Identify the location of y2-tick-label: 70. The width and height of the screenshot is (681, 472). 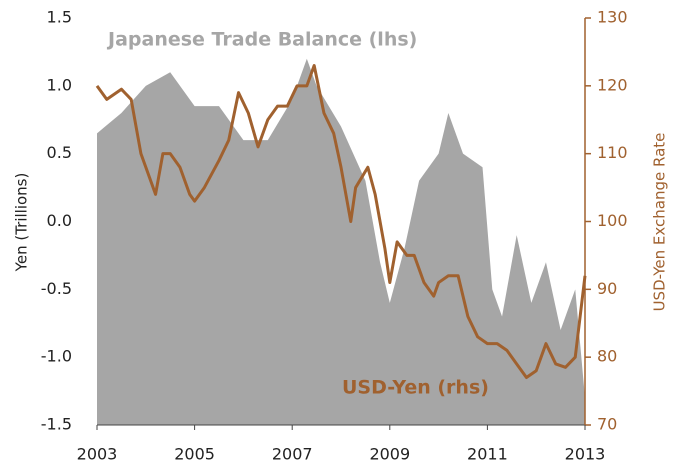
(607, 424).